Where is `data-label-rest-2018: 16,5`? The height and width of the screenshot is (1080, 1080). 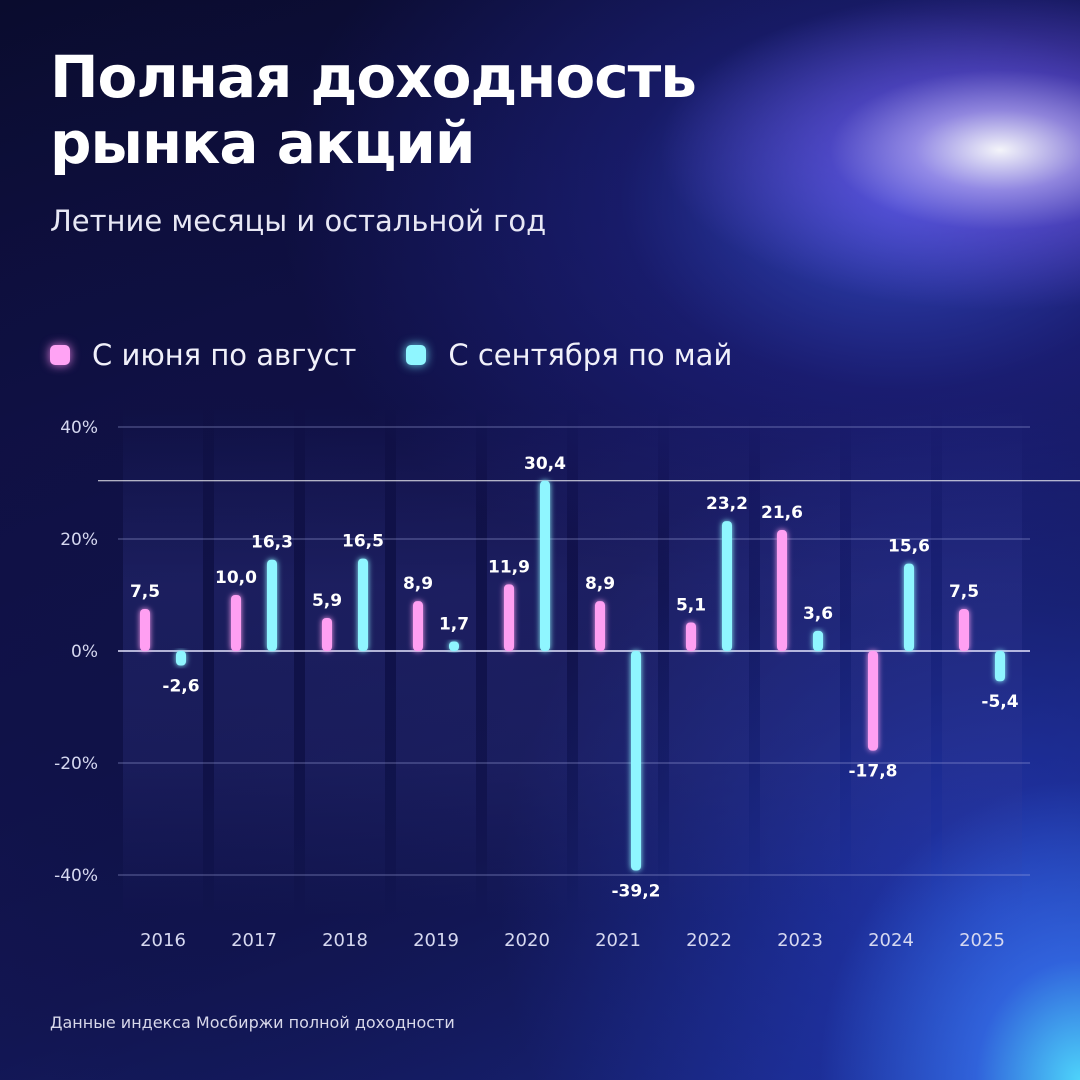
data-label-rest-2018: 16,5 is located at coordinates (363, 542).